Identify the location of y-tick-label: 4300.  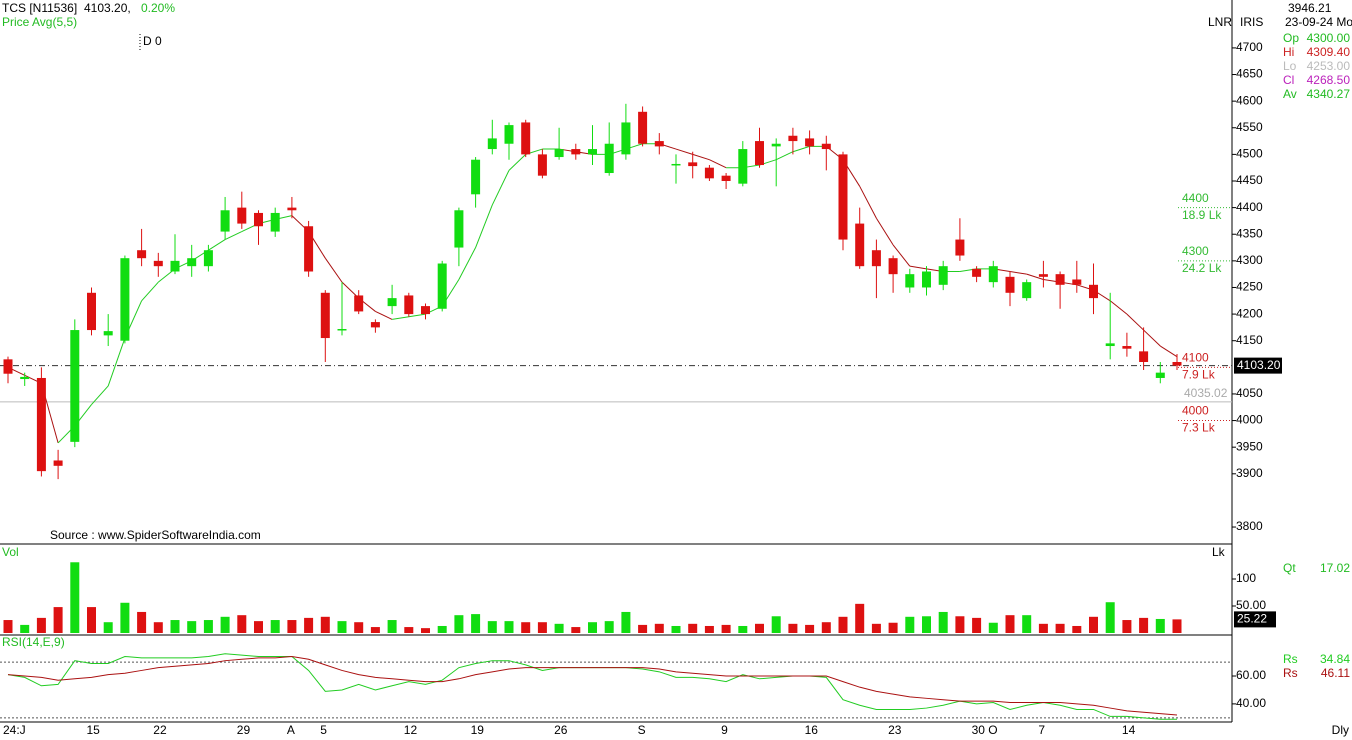
(1249, 260).